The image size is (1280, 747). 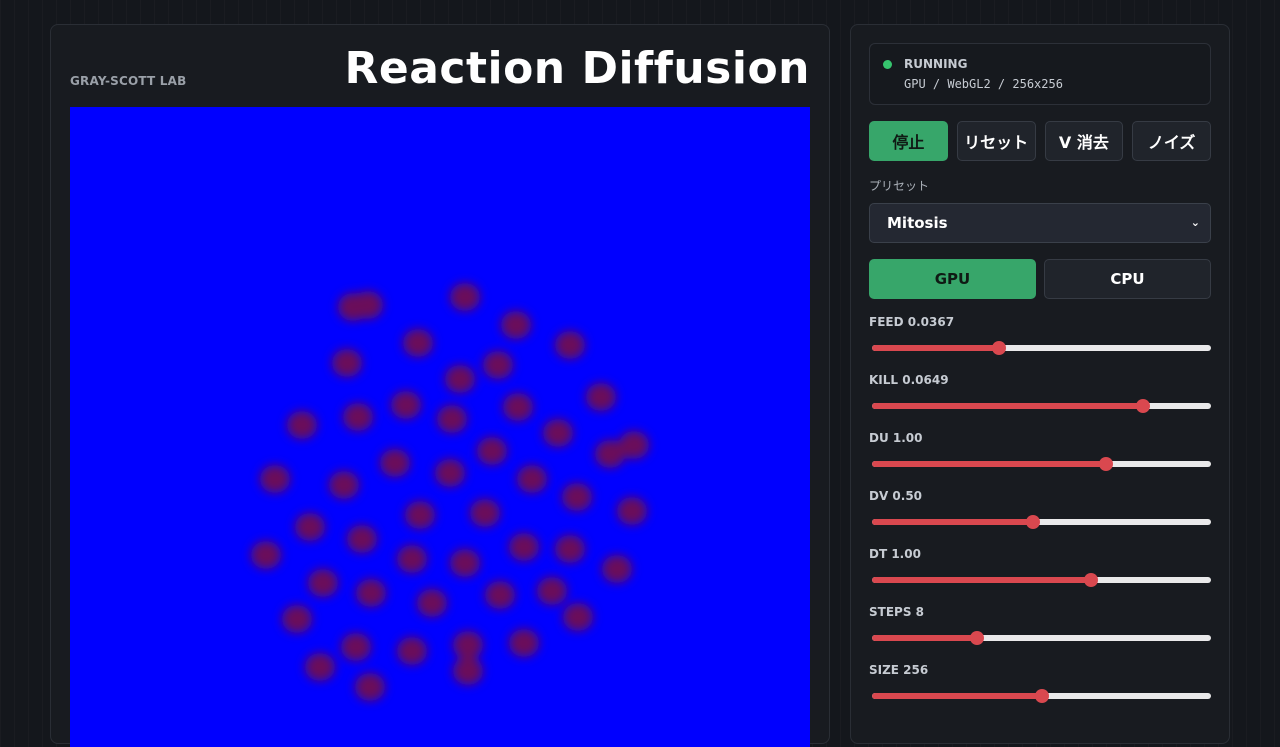 I want to click on slider-label: SIZE 256, so click(x=899, y=670).